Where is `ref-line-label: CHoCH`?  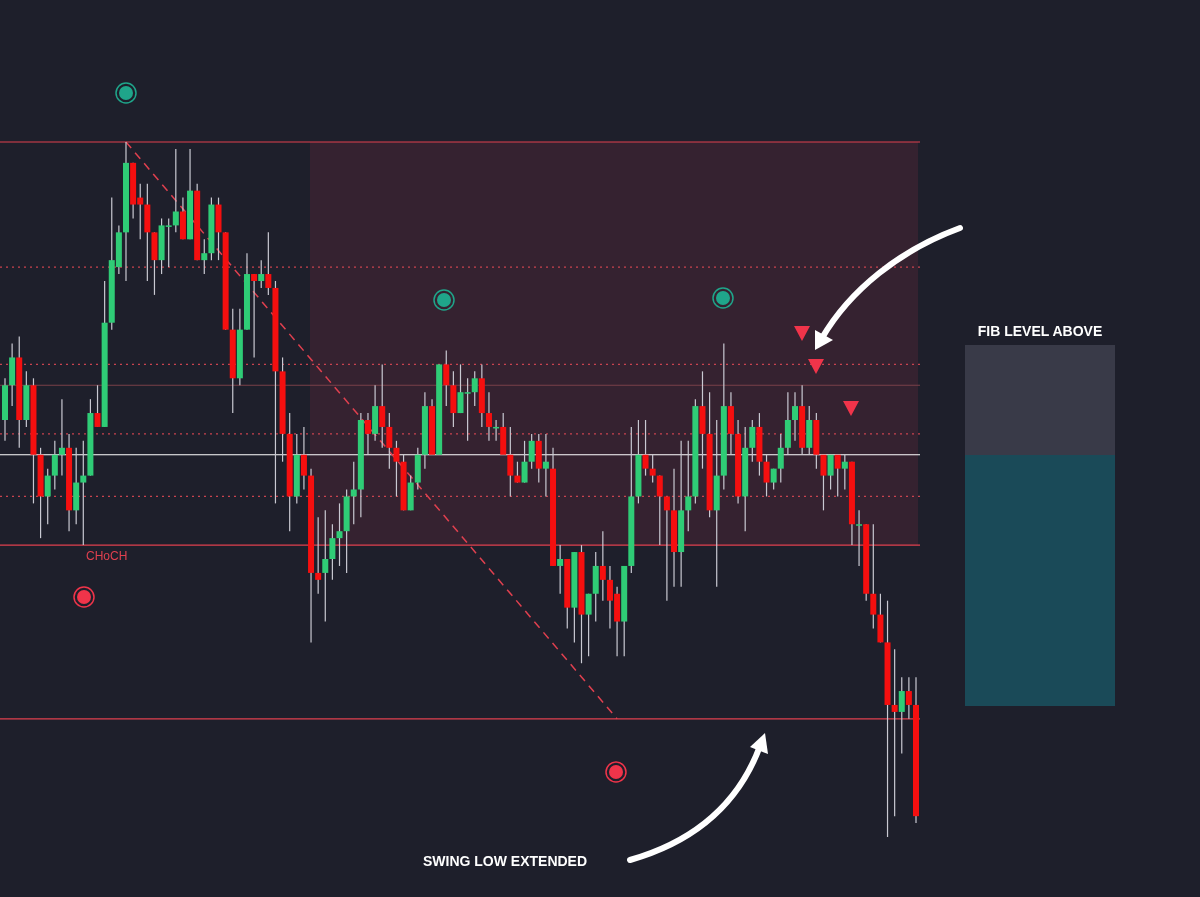
ref-line-label: CHoCH is located at coordinates (107, 556).